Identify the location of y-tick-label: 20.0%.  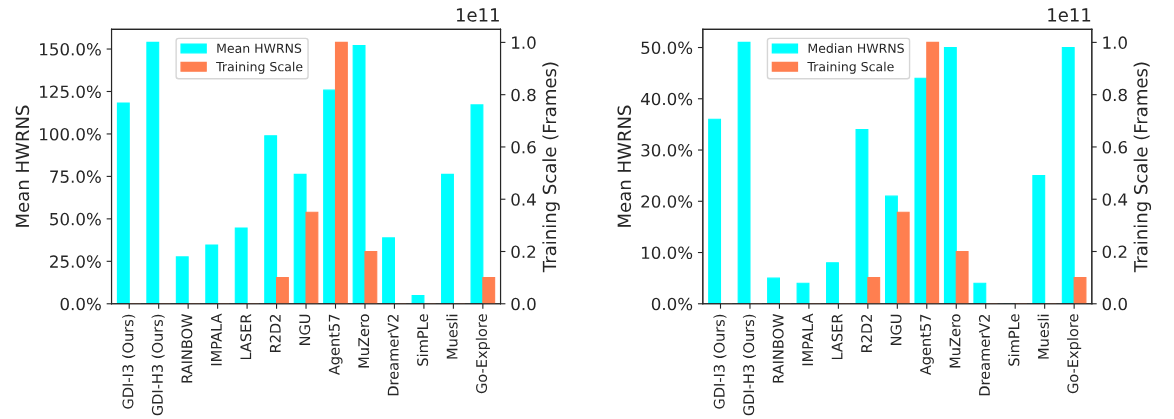
(667, 201).